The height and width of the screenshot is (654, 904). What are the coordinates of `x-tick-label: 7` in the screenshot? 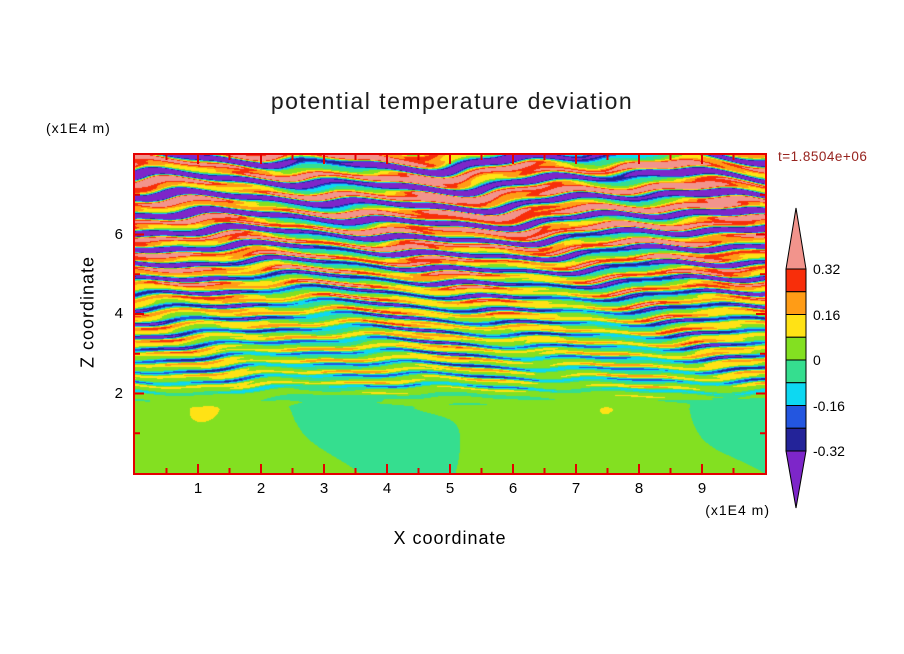 It's located at (576, 488).